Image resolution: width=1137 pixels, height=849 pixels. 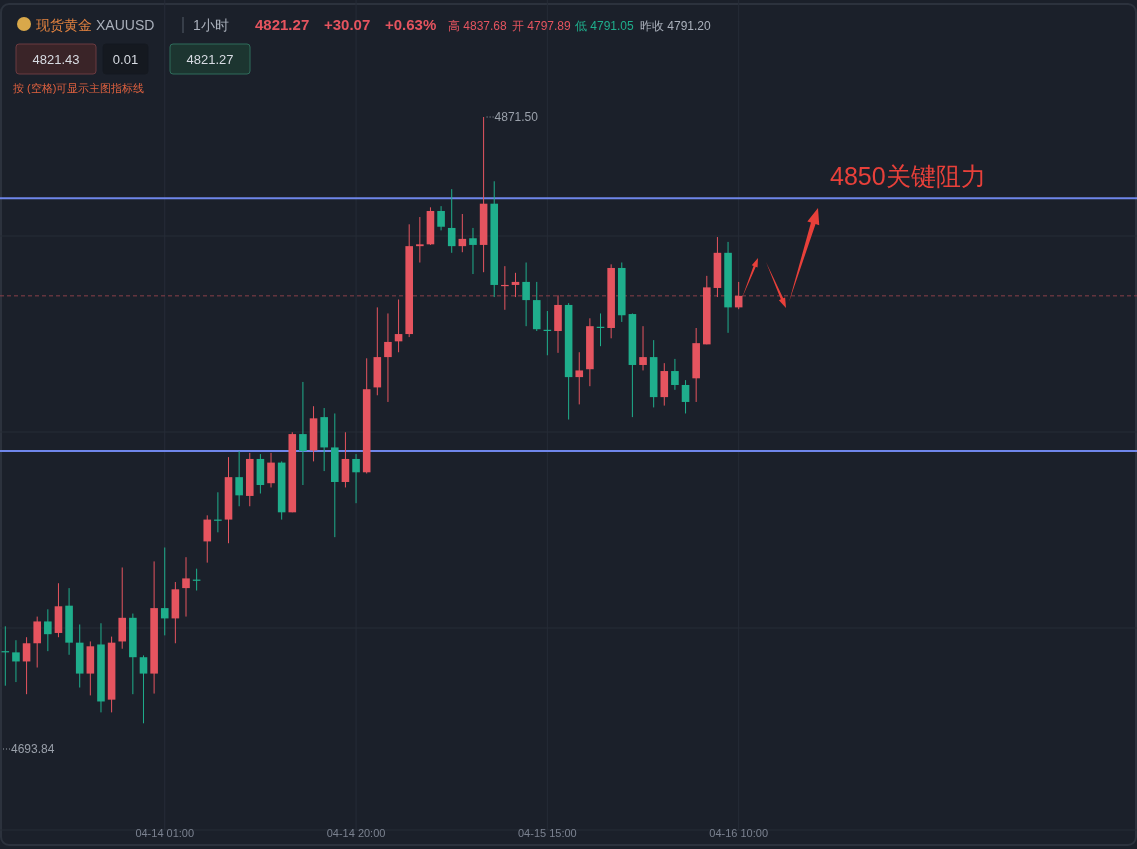 What do you see at coordinates (33, 749) in the screenshot?
I see `text: 4693.84` at bounding box center [33, 749].